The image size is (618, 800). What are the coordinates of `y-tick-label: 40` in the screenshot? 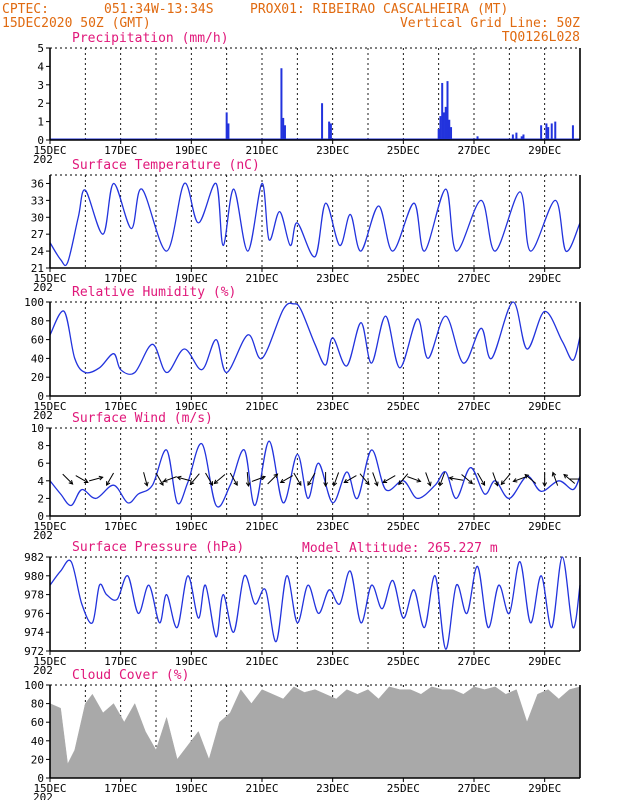 It's located at (37, 741).